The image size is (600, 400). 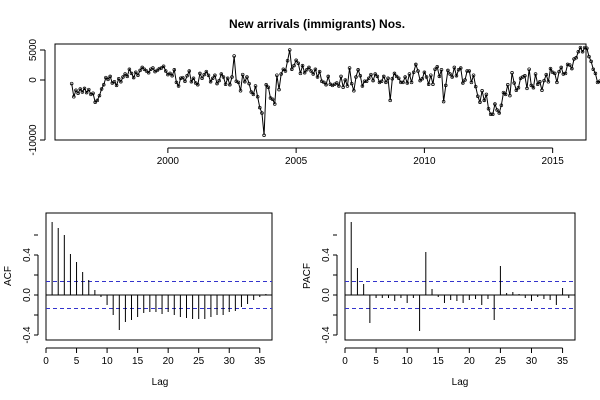 I want to click on ts-x-tick-label: 2005, so click(x=296, y=161).